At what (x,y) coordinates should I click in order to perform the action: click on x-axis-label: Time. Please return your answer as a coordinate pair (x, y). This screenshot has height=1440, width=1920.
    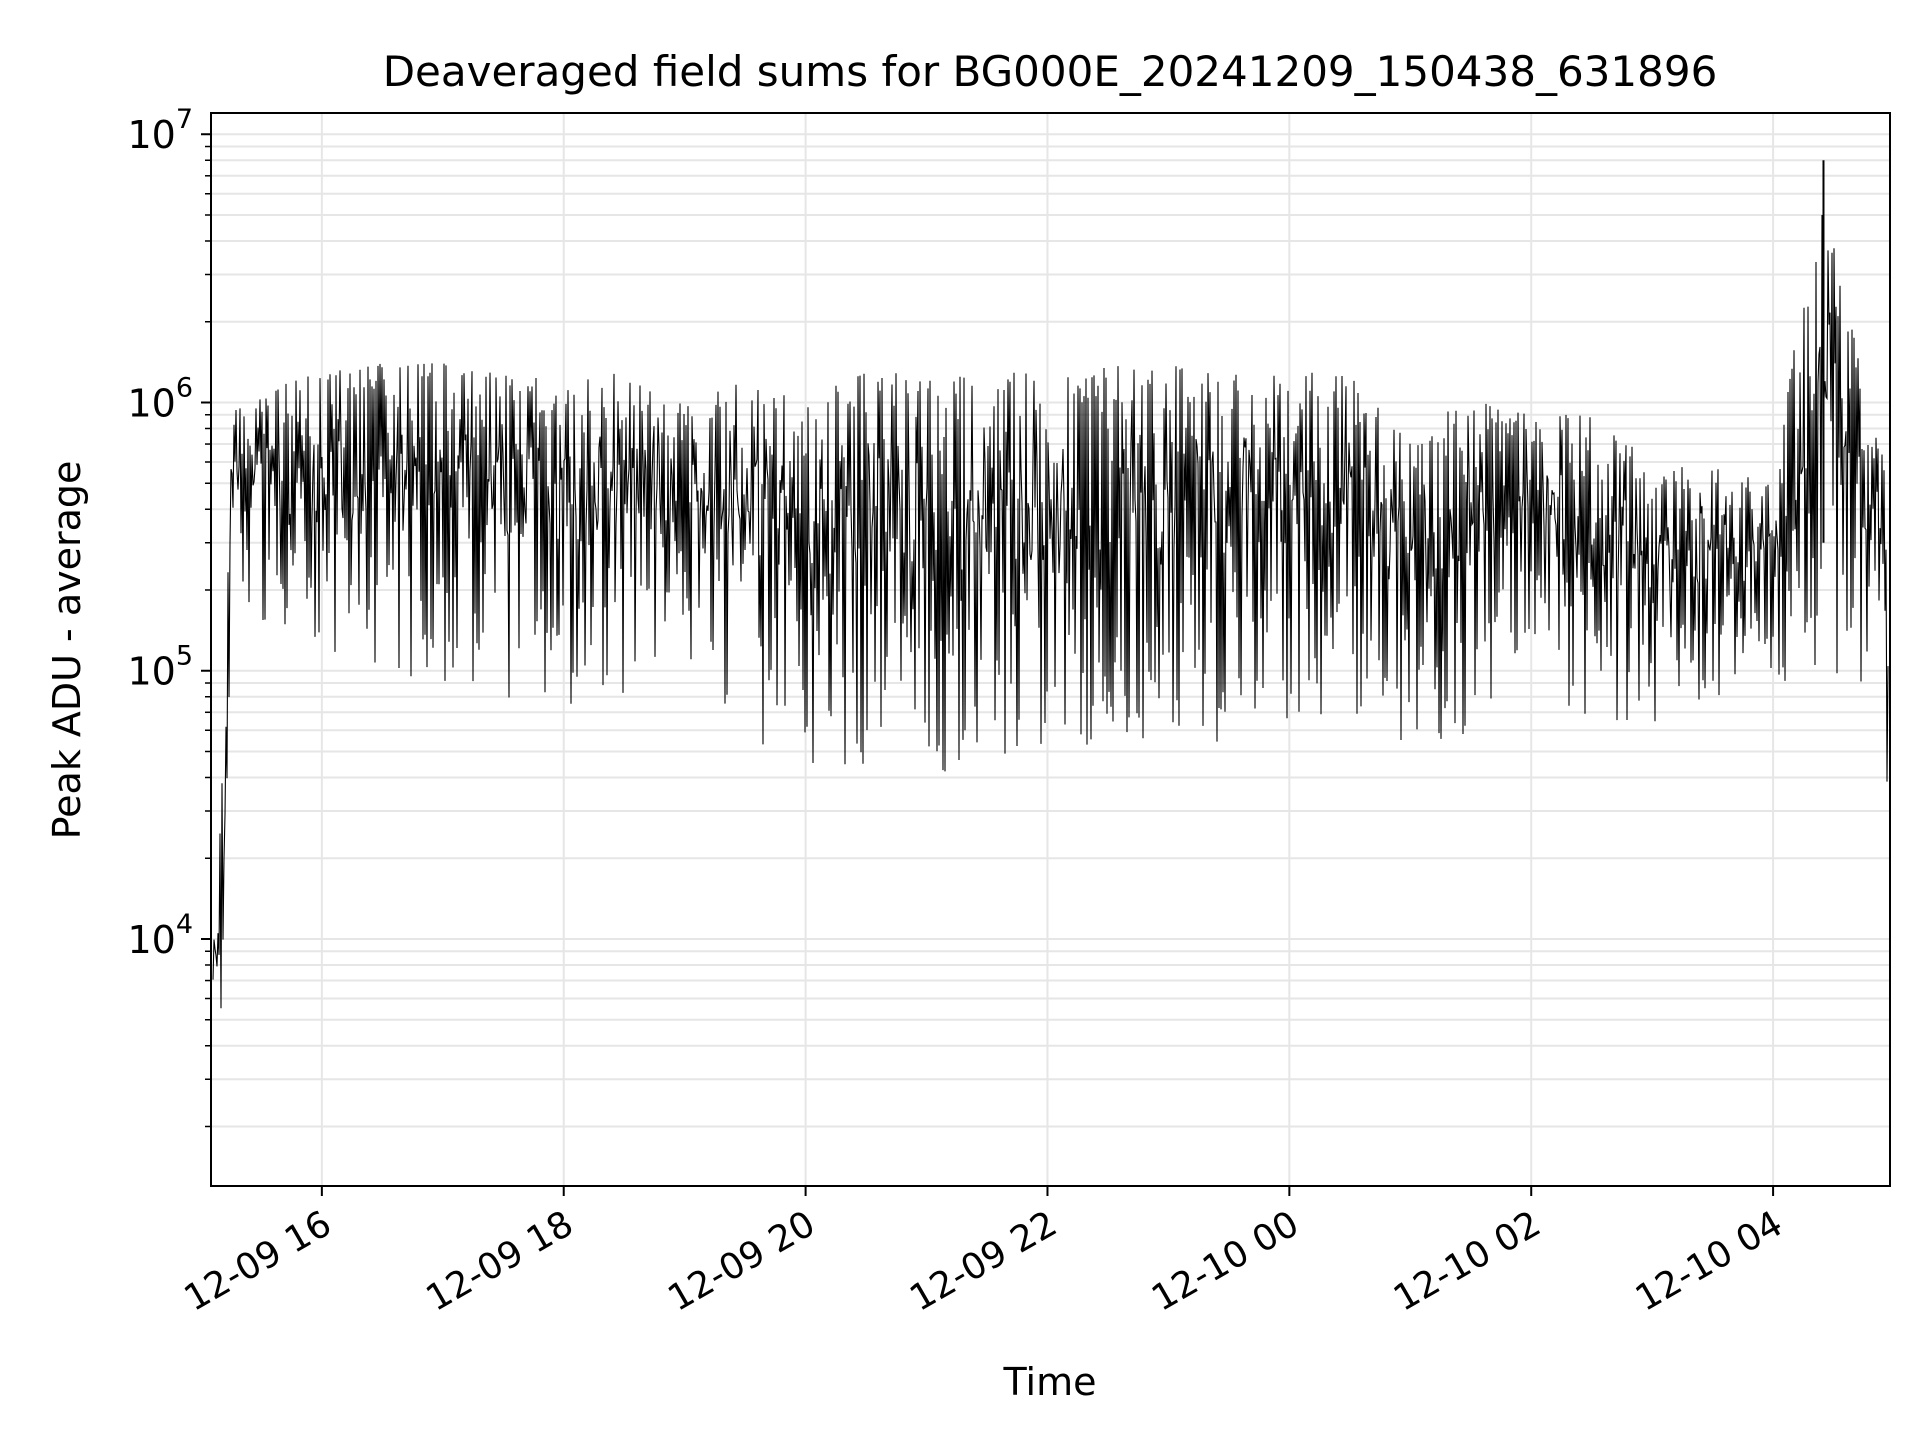
    Looking at the image, I should click on (1050, 1382).